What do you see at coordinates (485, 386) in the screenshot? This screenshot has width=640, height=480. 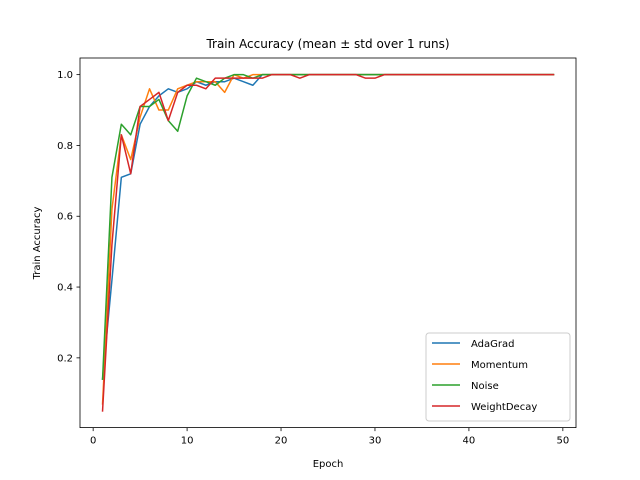 I see `legend-label-noise: Noise` at bounding box center [485, 386].